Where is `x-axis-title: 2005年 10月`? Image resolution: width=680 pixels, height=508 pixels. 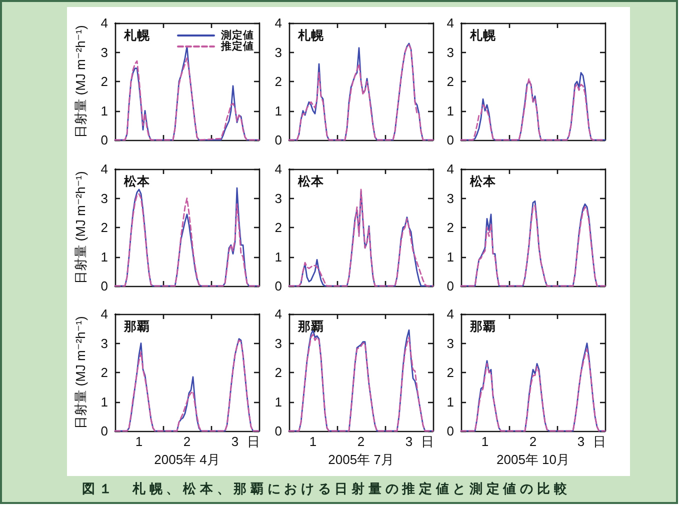 x-axis-title: 2005年 10月 is located at coordinates (533, 459).